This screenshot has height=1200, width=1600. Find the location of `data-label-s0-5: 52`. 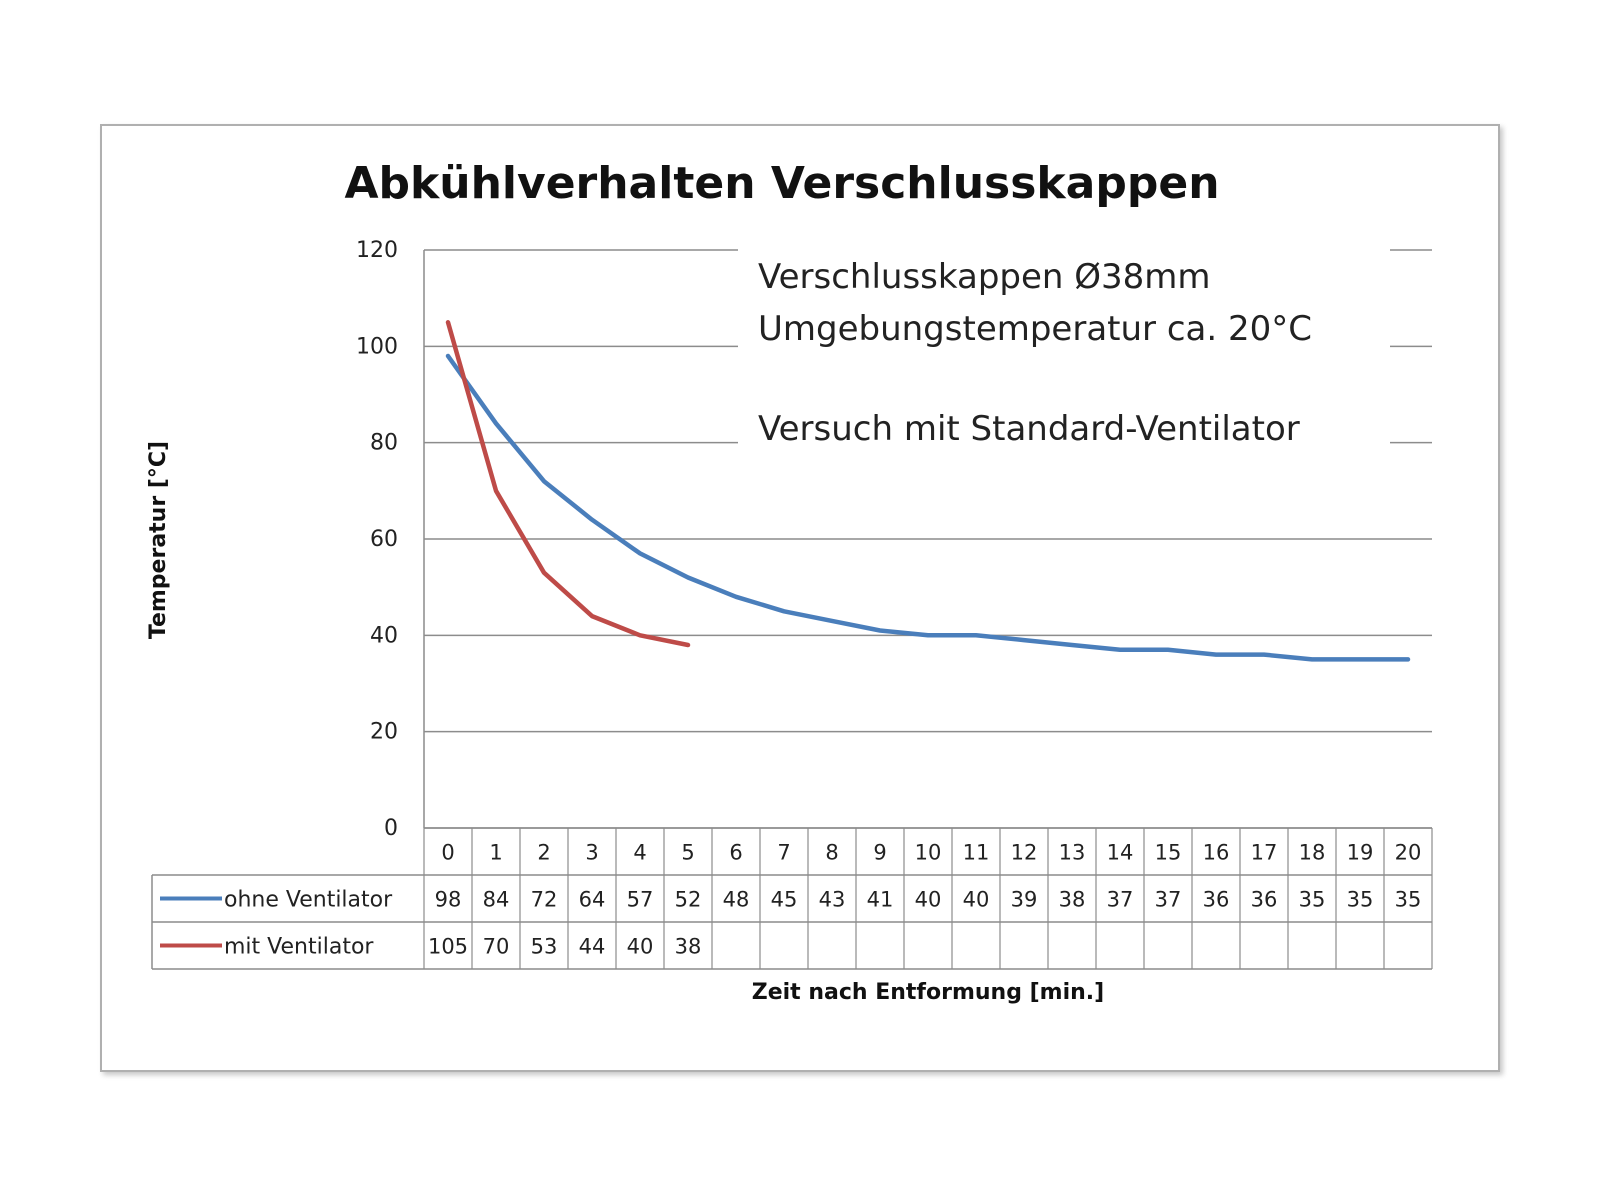

data-label-s0-5: 52 is located at coordinates (688, 900).